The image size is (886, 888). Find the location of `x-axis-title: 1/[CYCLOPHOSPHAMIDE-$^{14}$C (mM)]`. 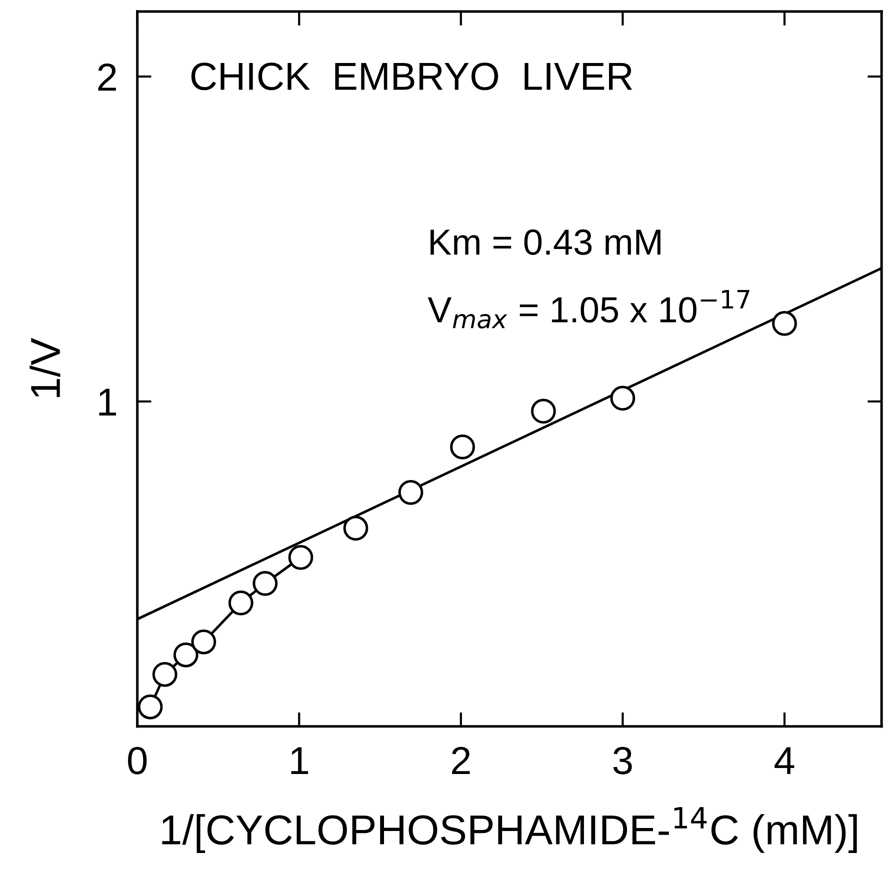

x-axis-title: 1/[CYCLOPHOSPHAMIDE-$^{14}$C (mM)] is located at coordinates (509, 830).